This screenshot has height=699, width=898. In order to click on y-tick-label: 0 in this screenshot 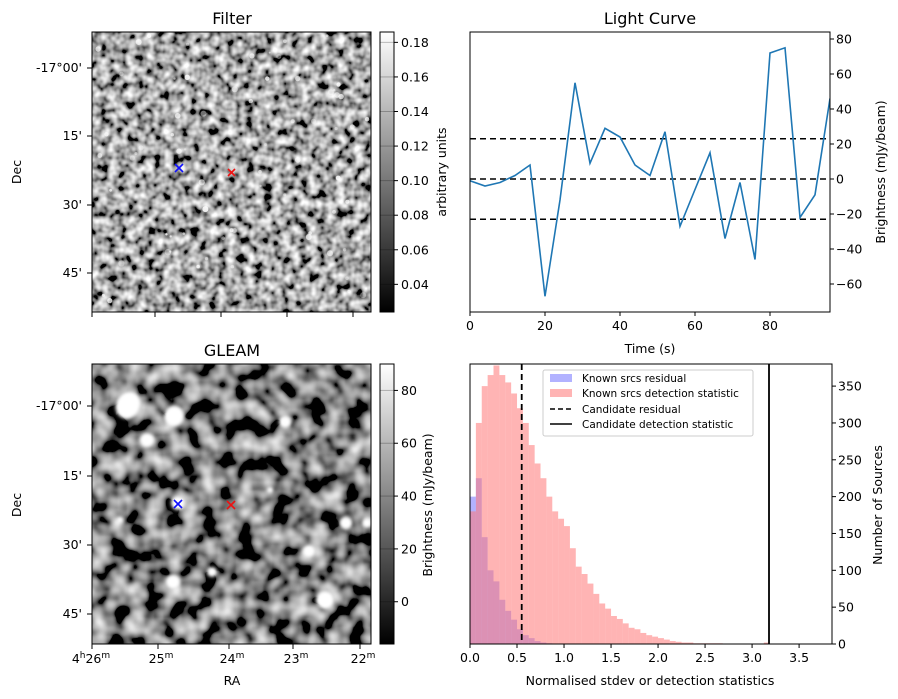, I will do `click(842, 644)`.